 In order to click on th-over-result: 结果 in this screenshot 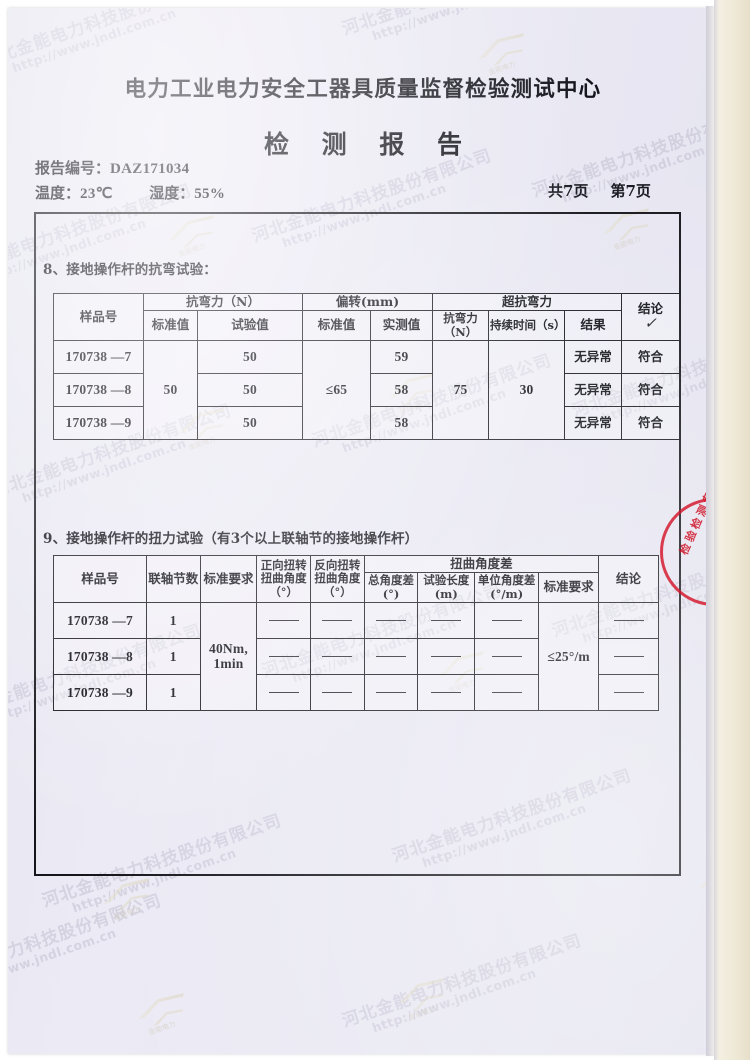, I will do `click(593, 325)`.